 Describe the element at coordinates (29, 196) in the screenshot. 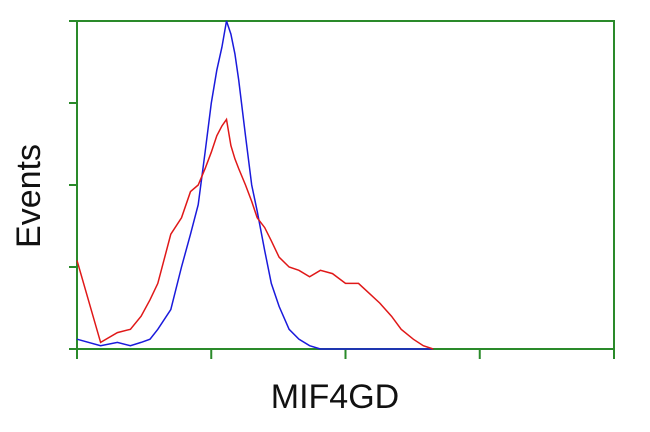

I see `y-axis-label: Events` at that location.